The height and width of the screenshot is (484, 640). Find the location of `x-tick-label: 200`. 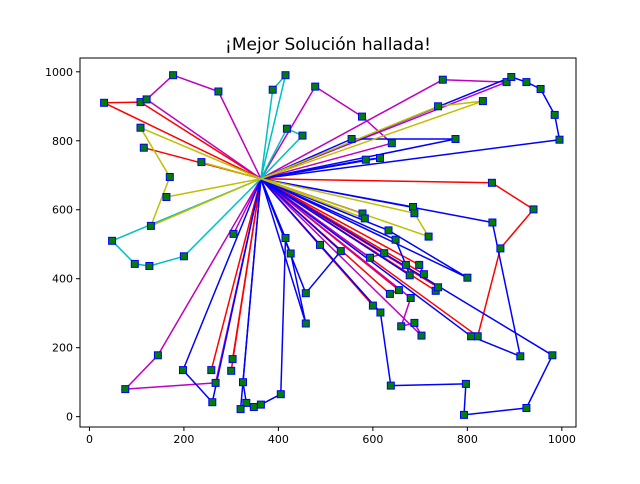

x-tick-label: 200 is located at coordinates (183, 439).